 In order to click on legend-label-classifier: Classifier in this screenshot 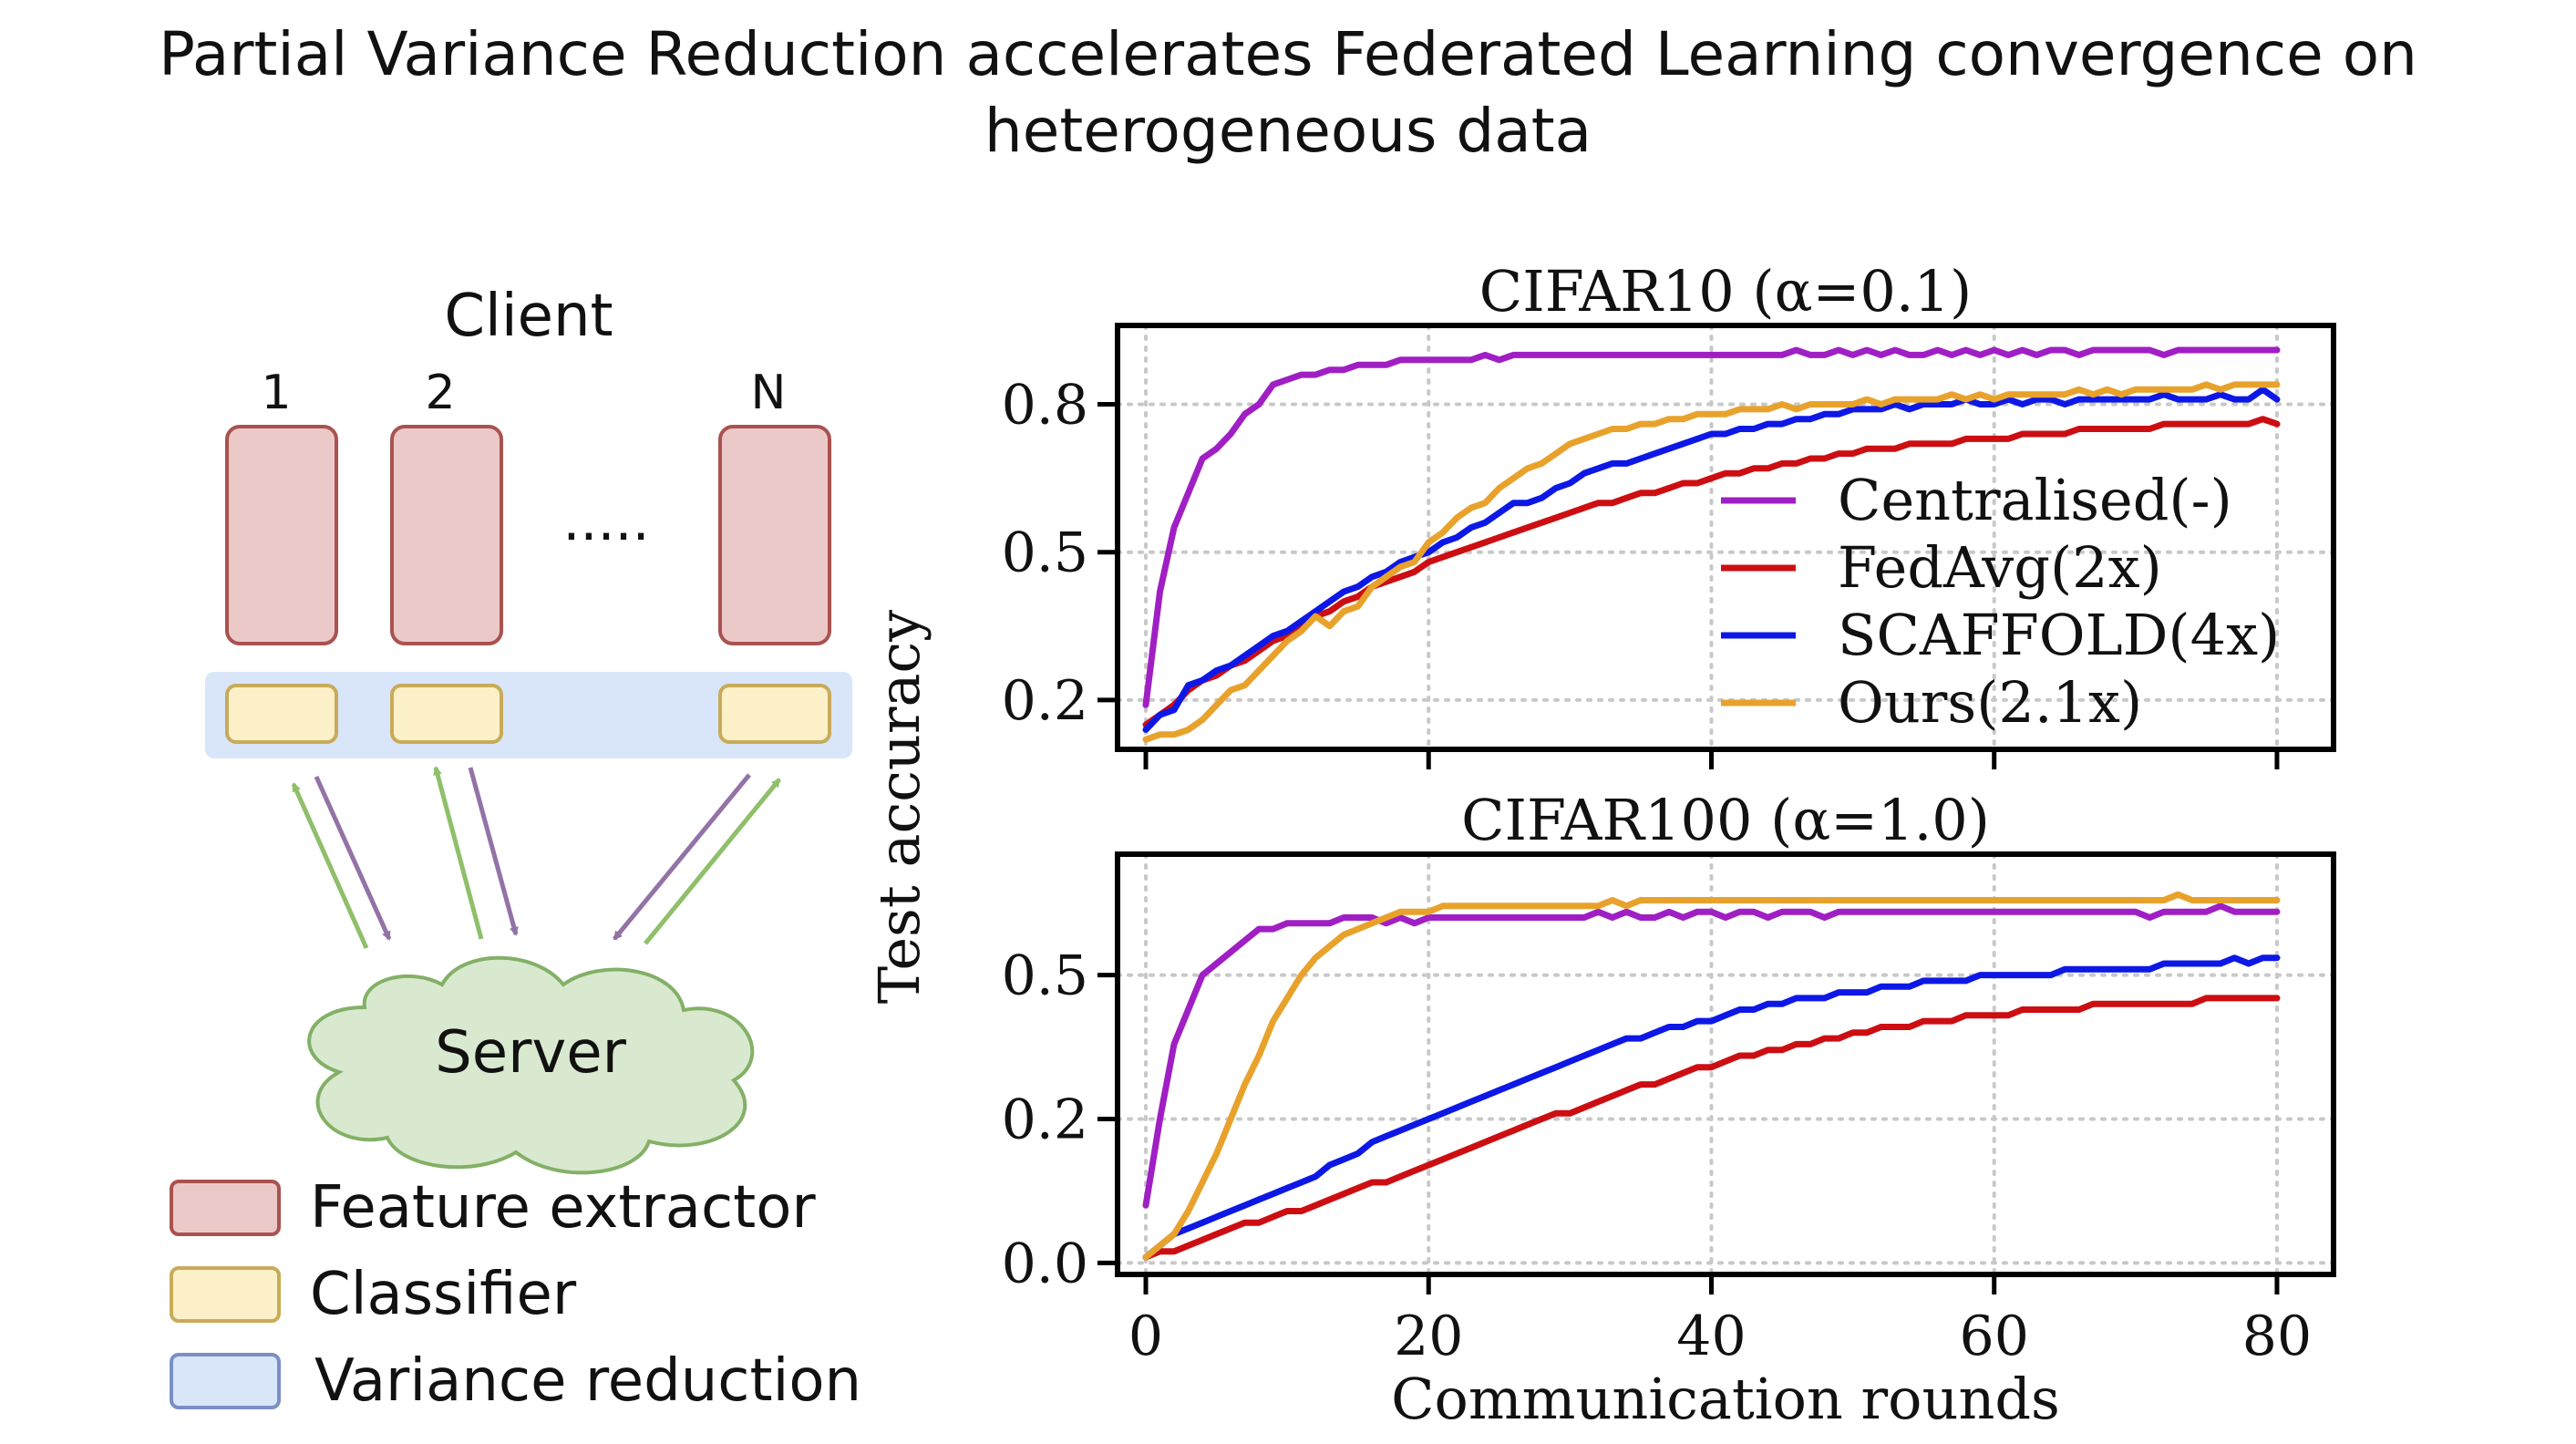, I will do `click(443, 1294)`.